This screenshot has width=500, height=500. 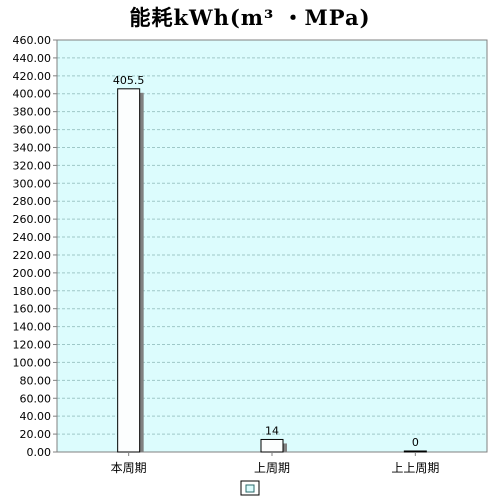 I want to click on legend, so click(x=250, y=488).